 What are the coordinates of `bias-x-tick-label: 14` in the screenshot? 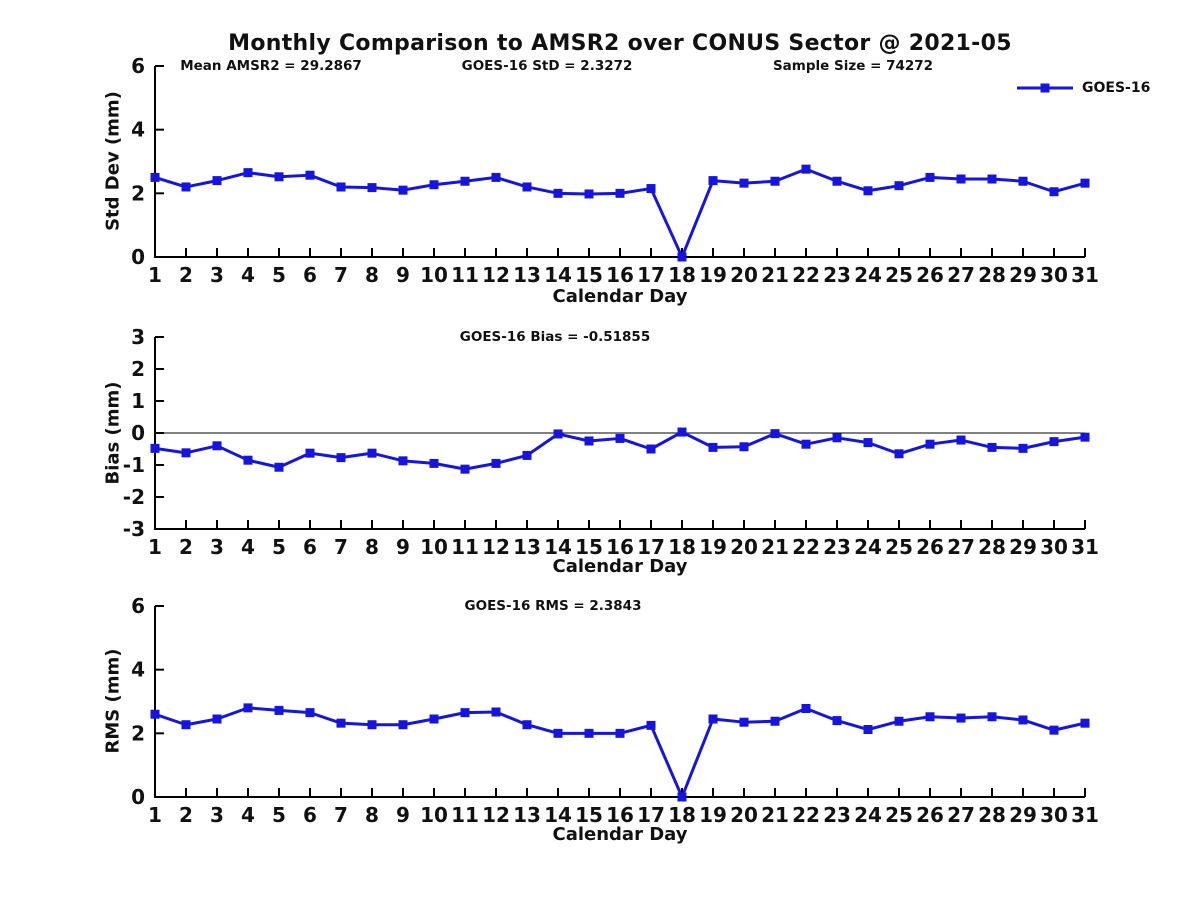 It's located at (558, 547).